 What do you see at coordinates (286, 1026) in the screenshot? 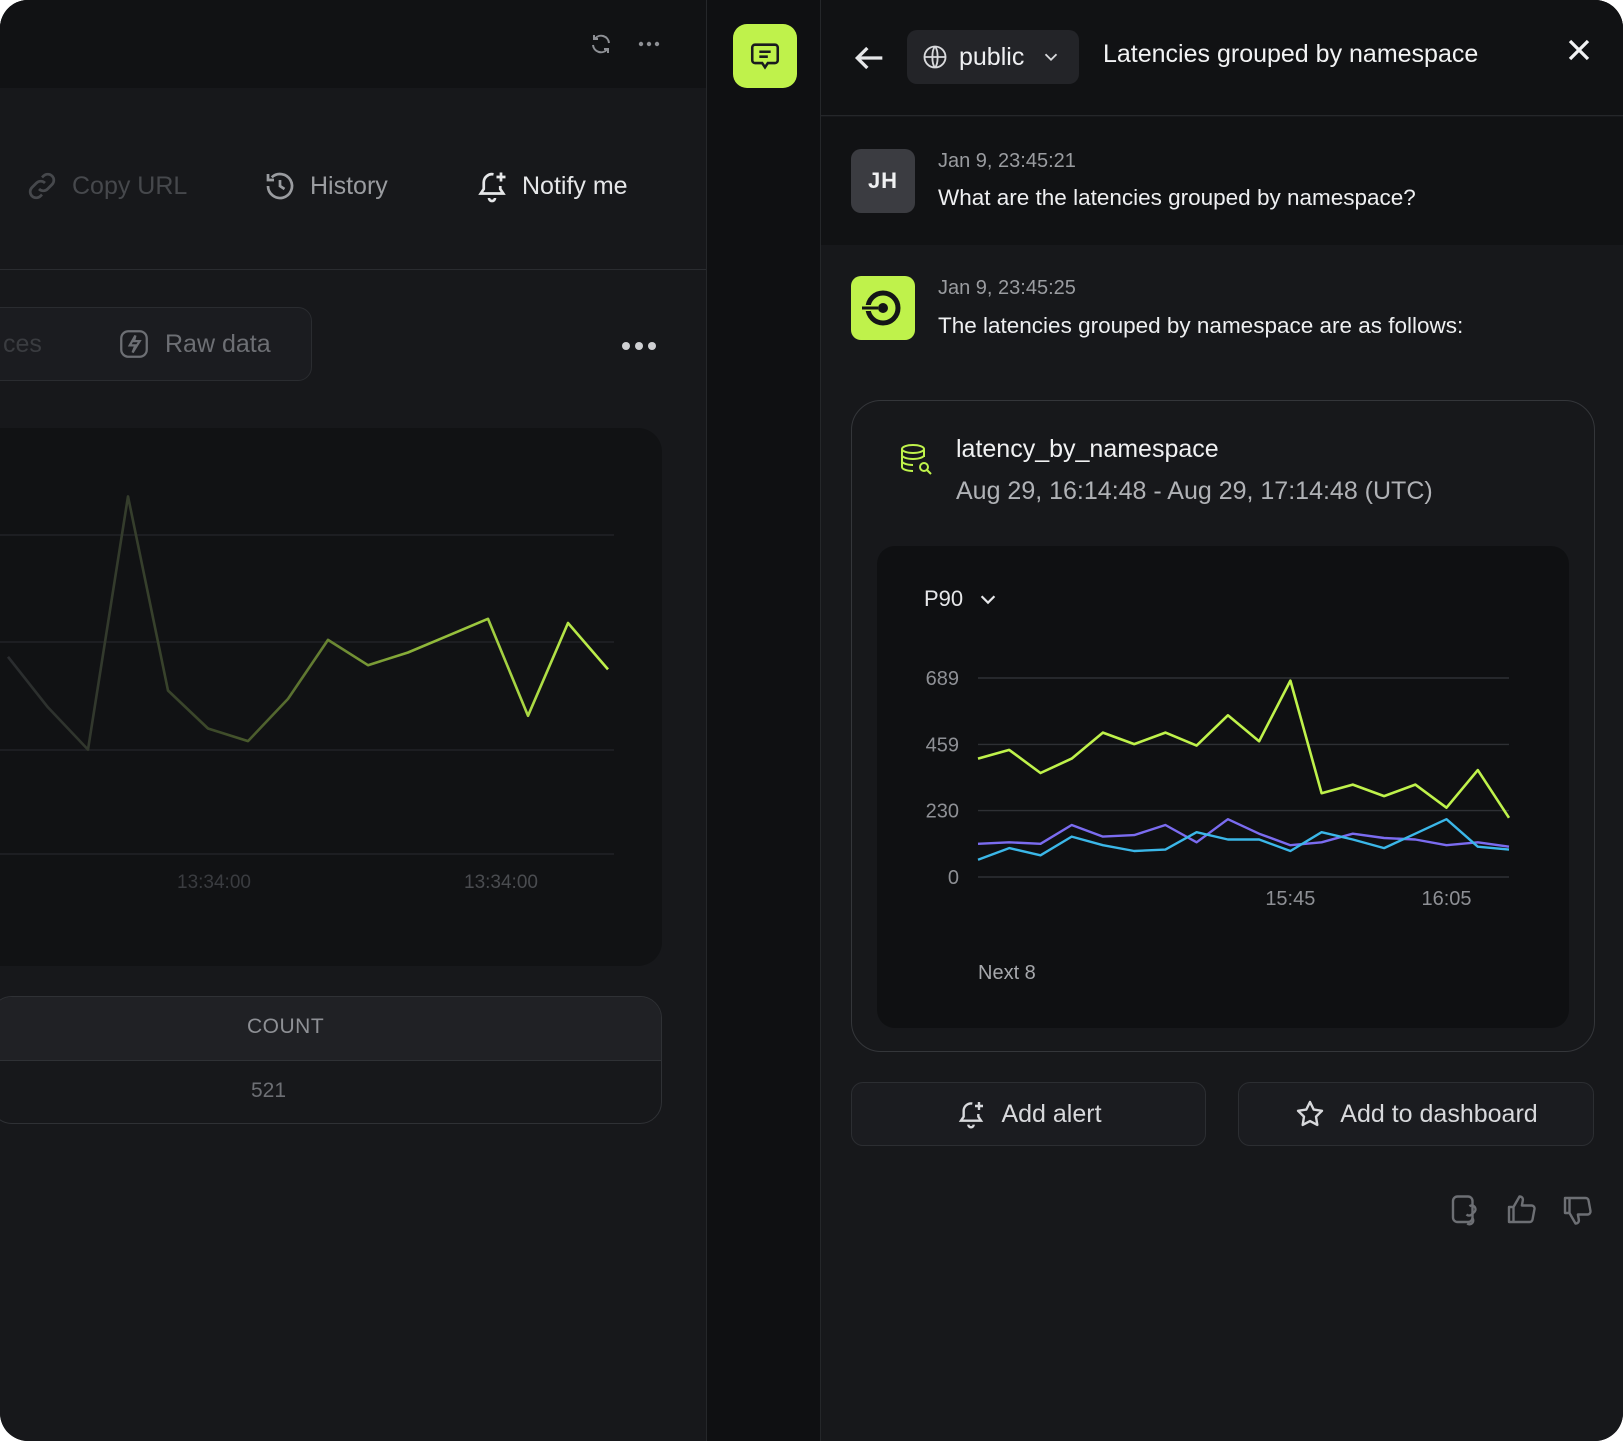
I see `count-column-header: COUNT` at bounding box center [286, 1026].